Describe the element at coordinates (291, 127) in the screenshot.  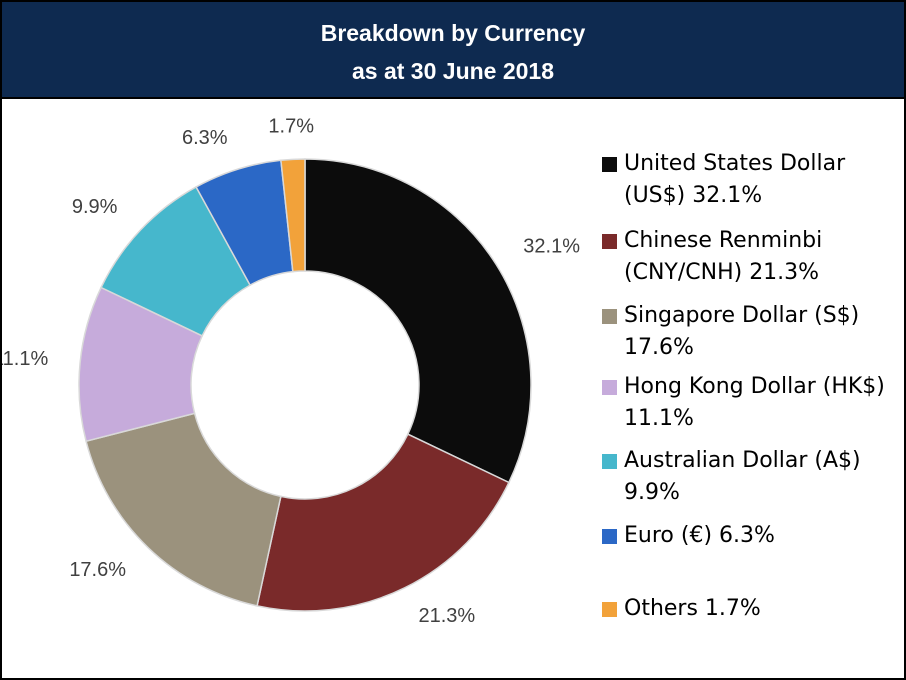
I see `data-label: 1.7%` at that location.